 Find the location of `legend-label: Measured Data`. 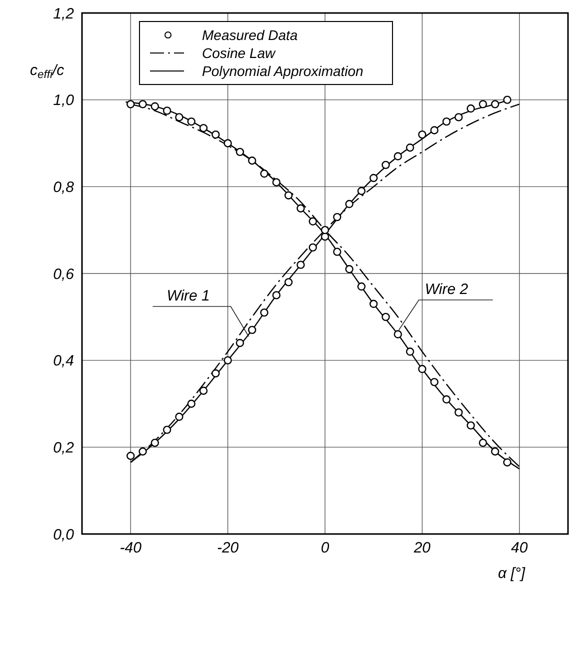

legend-label: Measured Data is located at coordinates (250, 35).